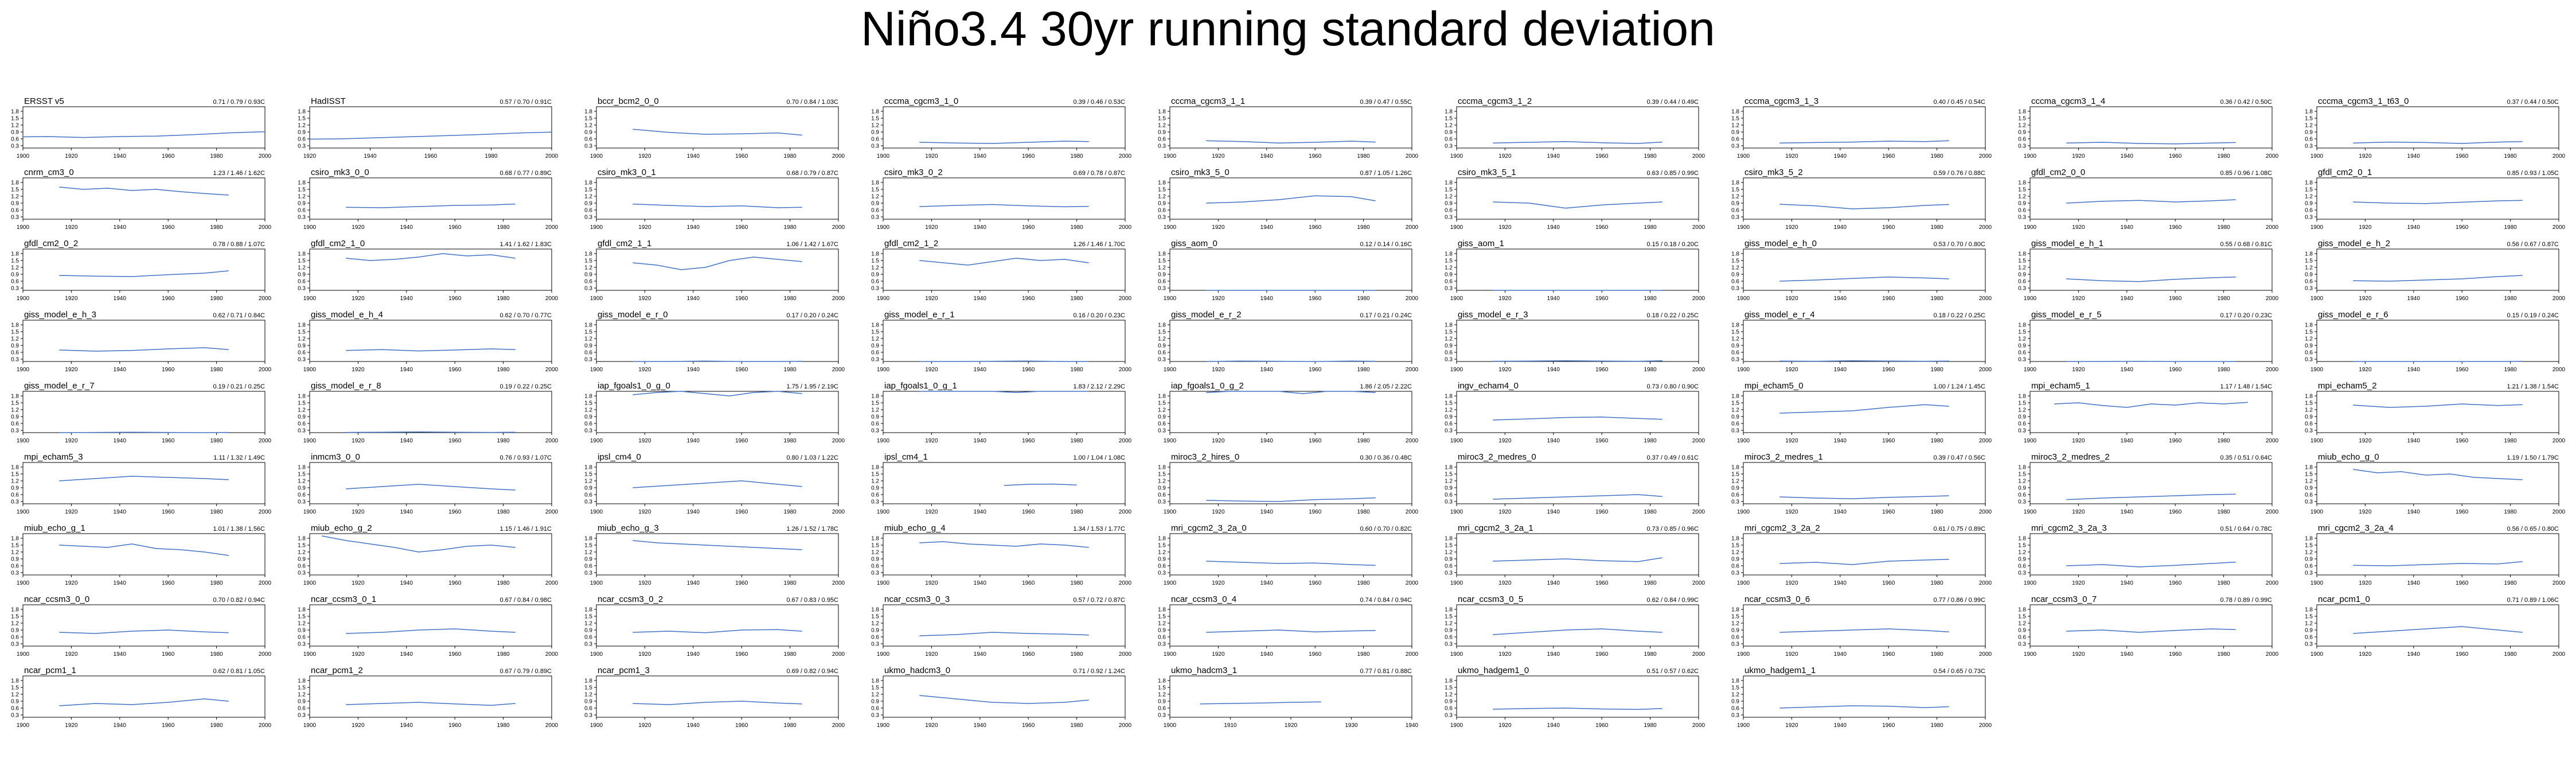  I want to click on panel-stats: 0.62 / 0.71 / 0.84C, so click(239, 316).